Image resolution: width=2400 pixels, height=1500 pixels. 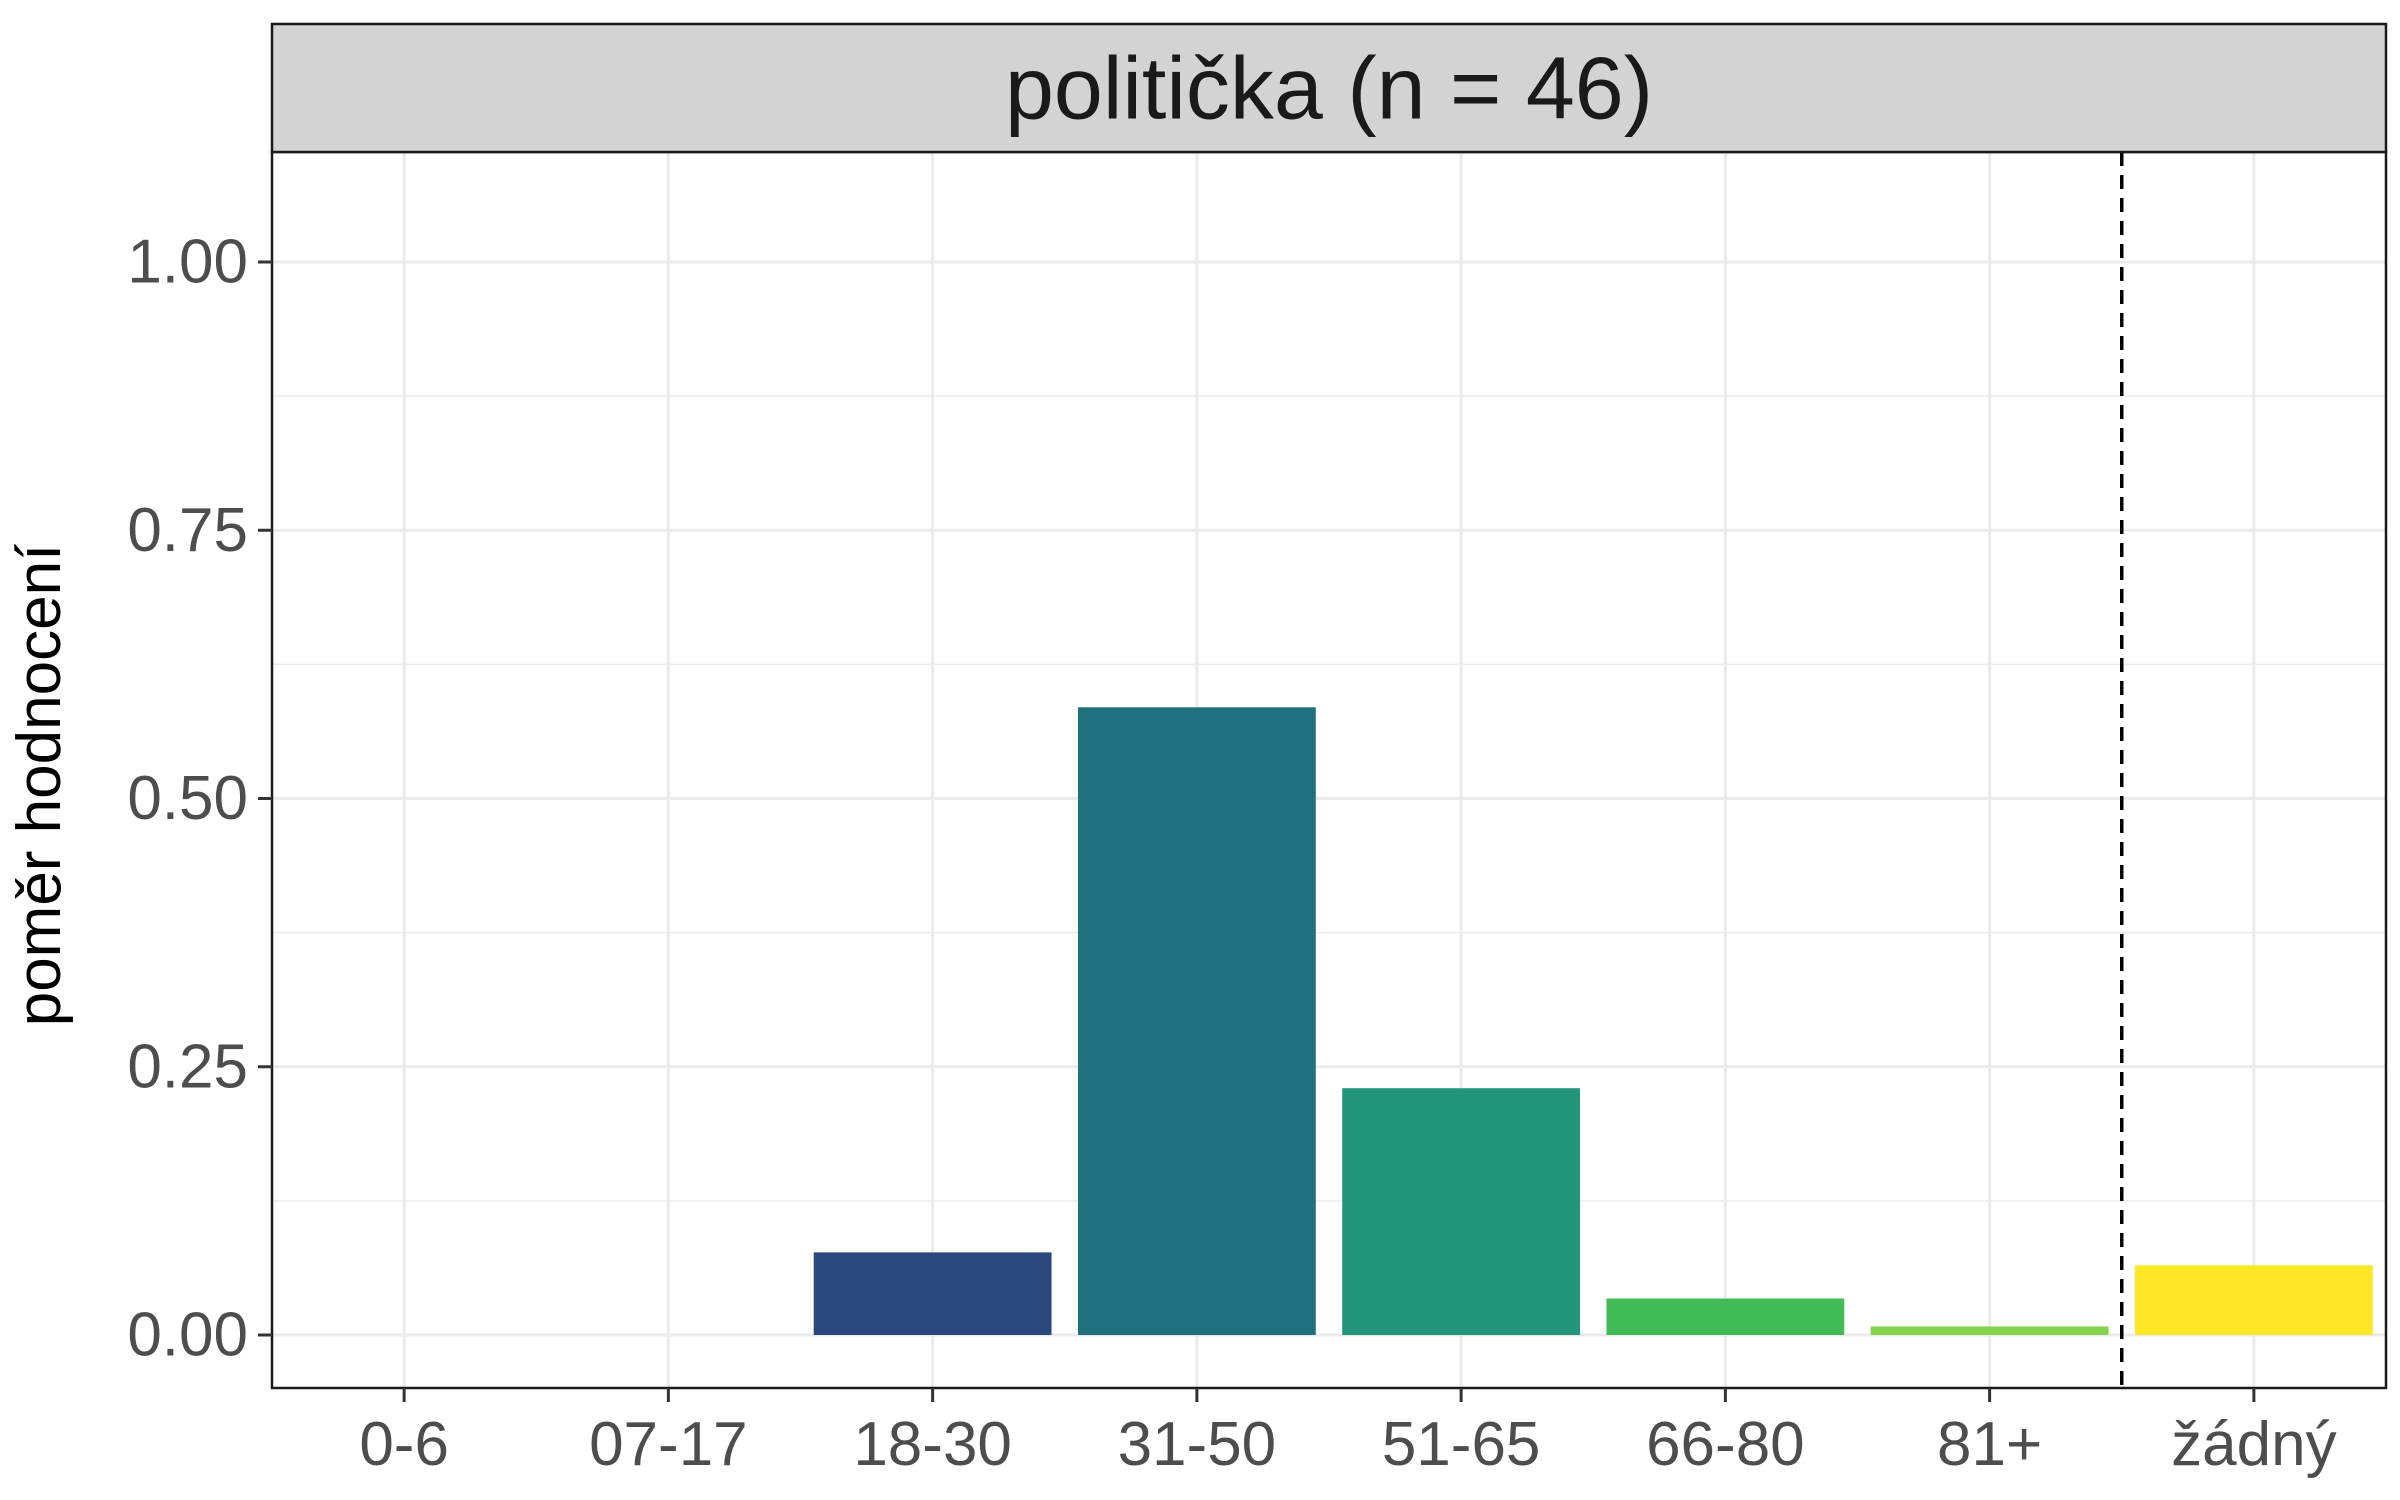 What do you see at coordinates (2253, 1444) in the screenshot?
I see `x-tick-label: žádný` at bounding box center [2253, 1444].